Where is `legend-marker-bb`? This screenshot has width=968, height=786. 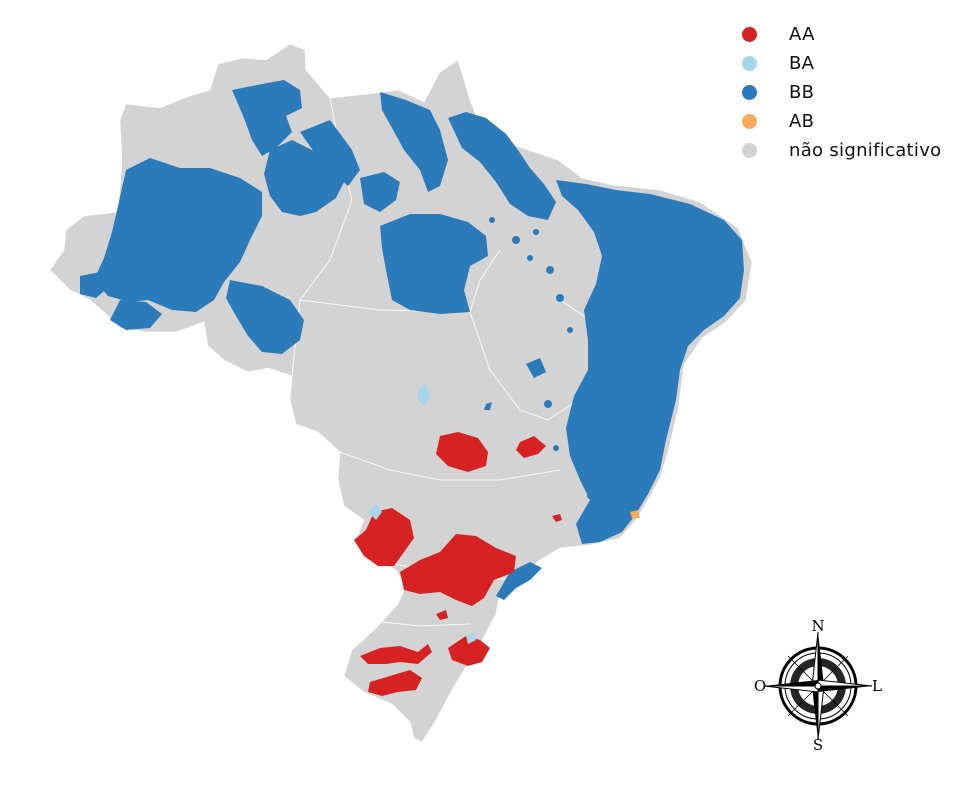
legend-marker-bb is located at coordinates (749, 92).